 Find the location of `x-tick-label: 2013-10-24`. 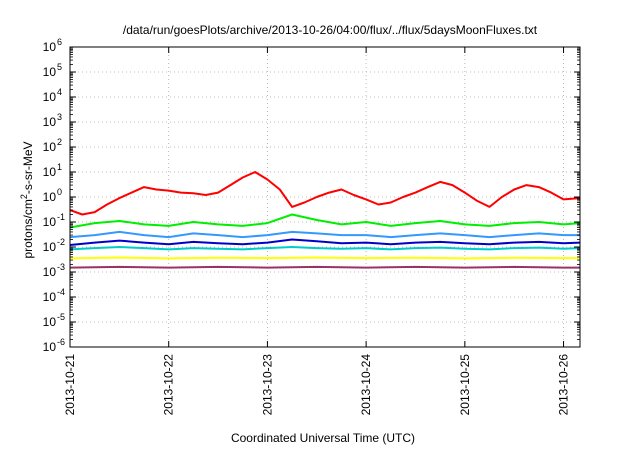

x-tick-label: 2013-10-24 is located at coordinates (366, 385).